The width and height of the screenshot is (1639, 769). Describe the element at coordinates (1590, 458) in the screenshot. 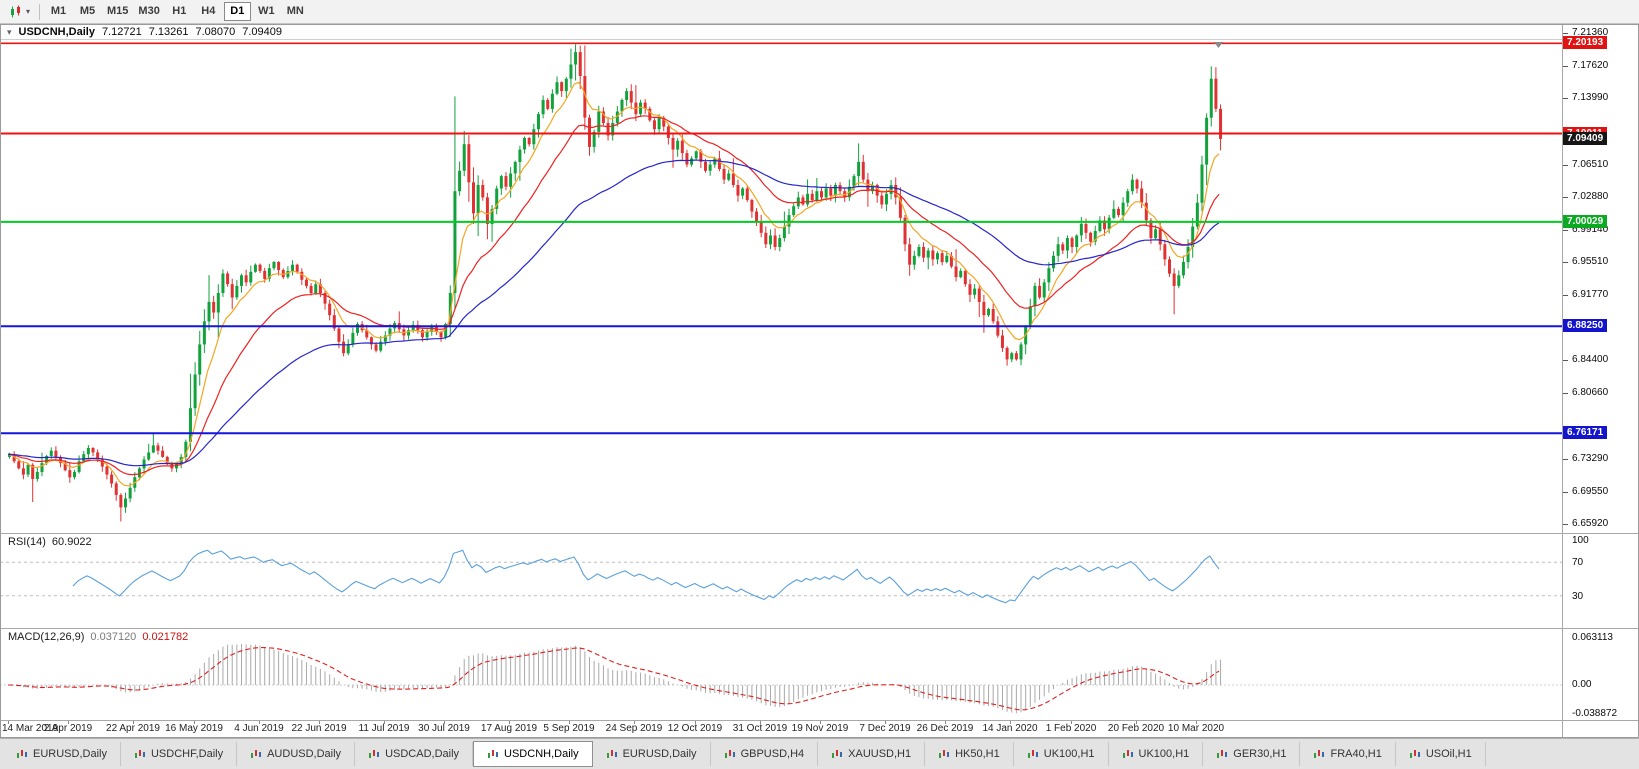

I see `price-tick-label: 6.73290` at that location.